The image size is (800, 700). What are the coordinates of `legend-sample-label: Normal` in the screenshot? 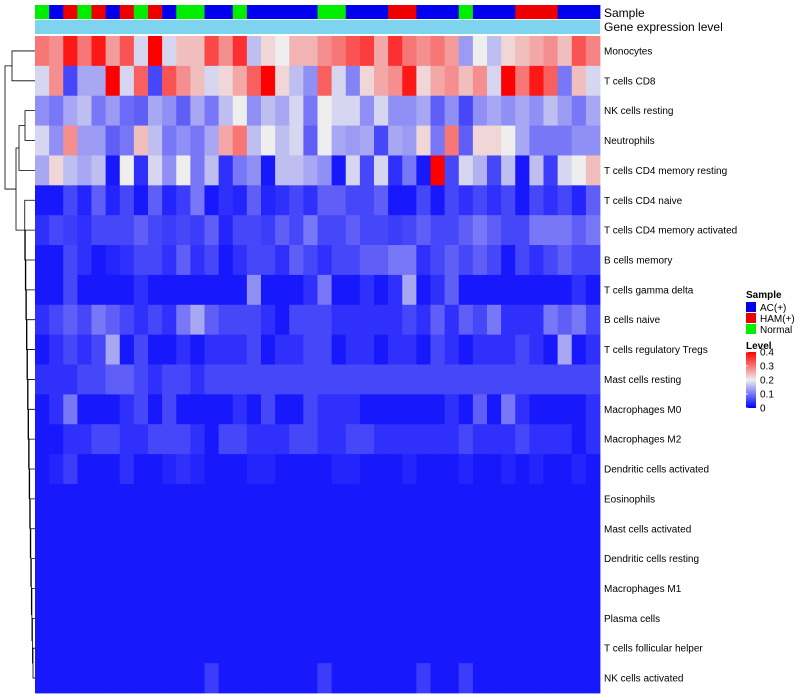 It's located at (776, 330).